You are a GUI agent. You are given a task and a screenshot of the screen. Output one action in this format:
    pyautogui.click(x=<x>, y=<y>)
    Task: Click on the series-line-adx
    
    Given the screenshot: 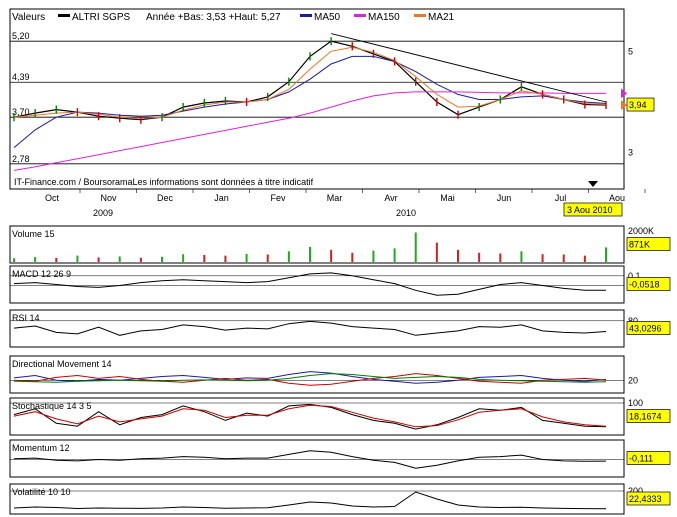 What is the action you would take?
    pyautogui.click(x=310, y=378)
    